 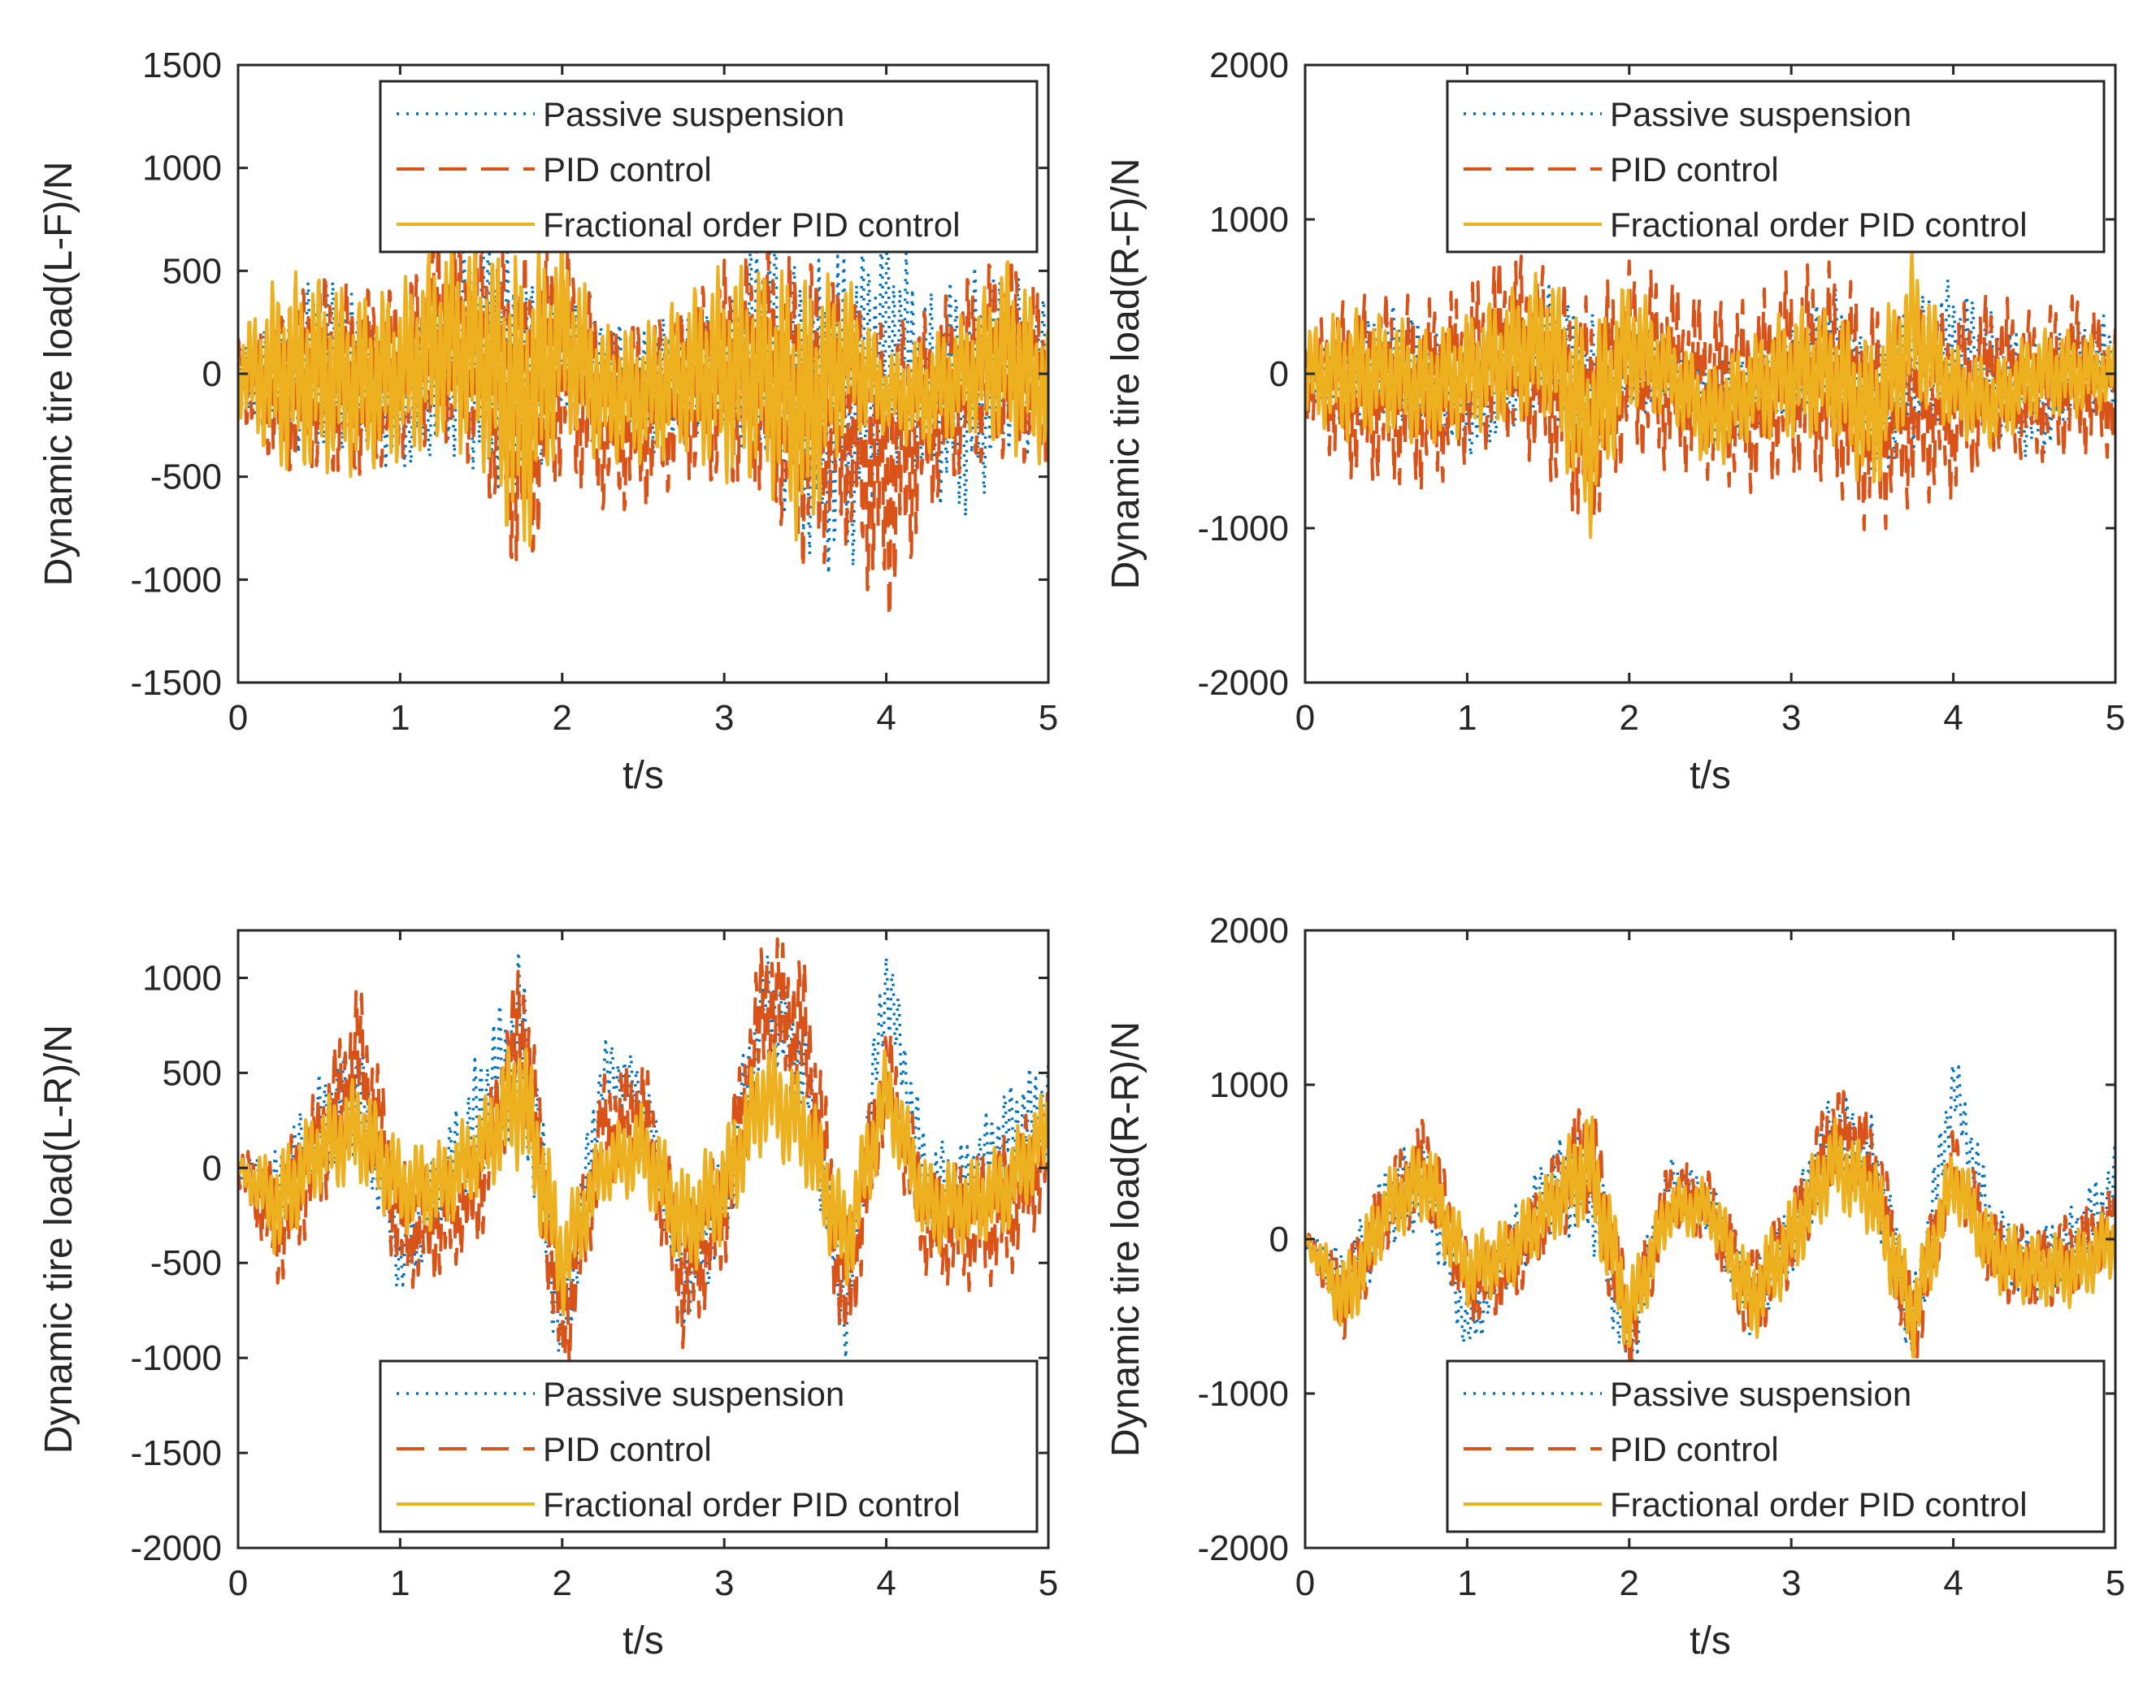 What do you see at coordinates (1125, 1239) in the screenshot?
I see `y-axis-label: Dynamic tire load(R-R)/N` at bounding box center [1125, 1239].